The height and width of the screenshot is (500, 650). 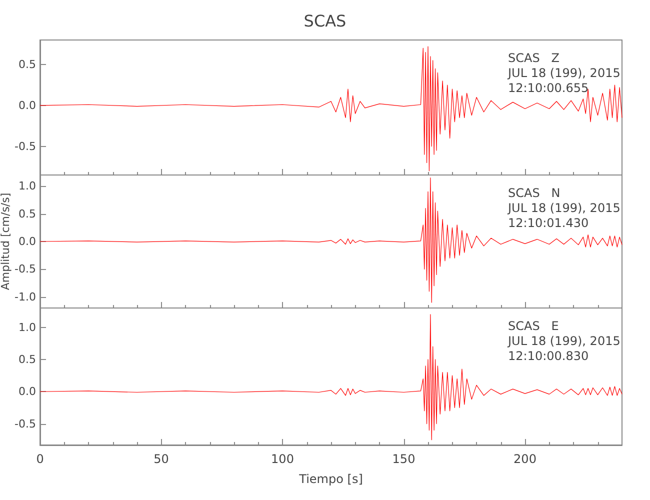 I want to click on x-tick-label: 150, so click(x=404, y=459).